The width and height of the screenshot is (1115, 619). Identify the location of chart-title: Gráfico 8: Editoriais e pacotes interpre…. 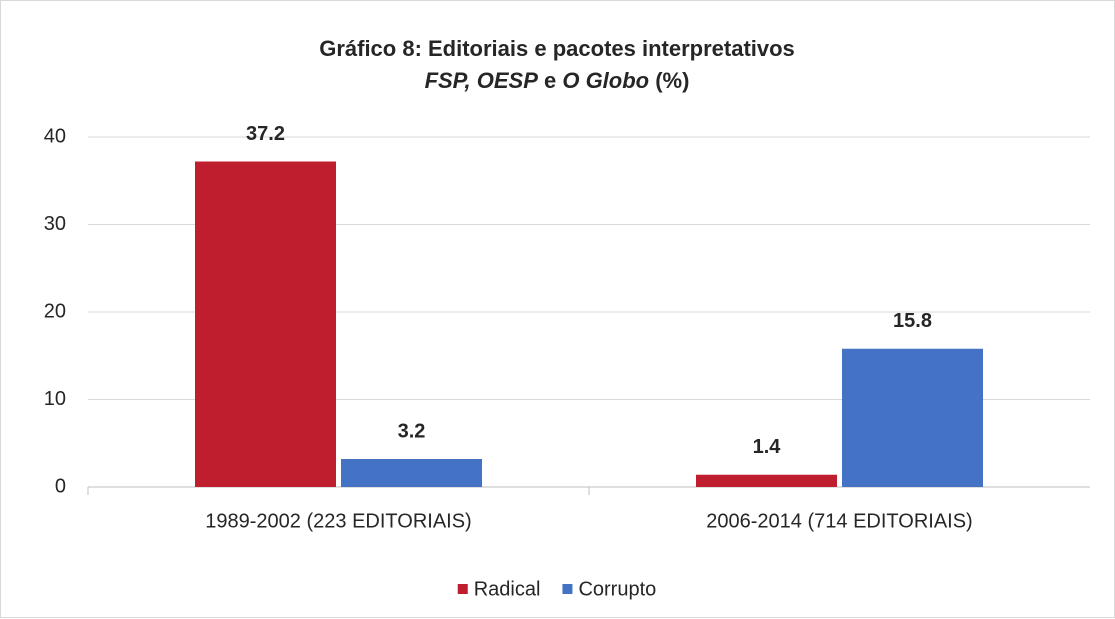
(557, 48).